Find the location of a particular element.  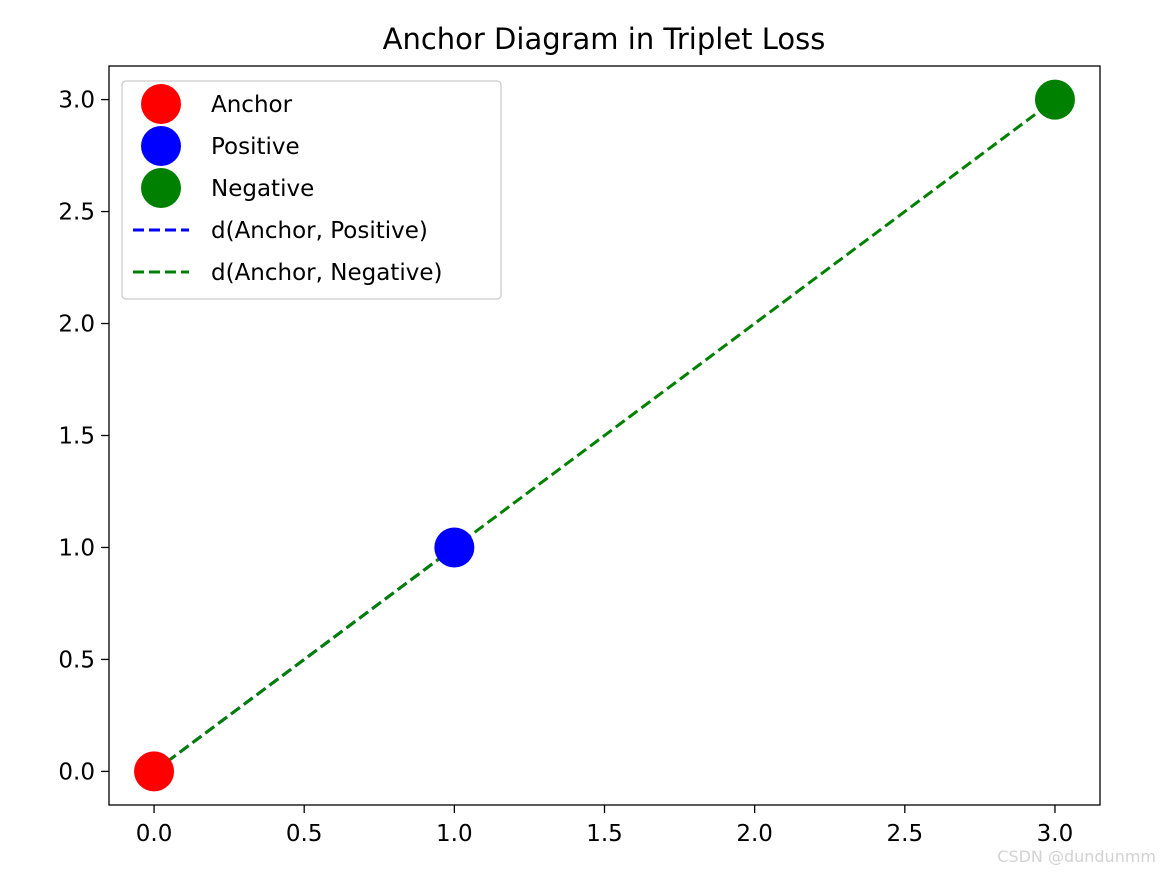

legend-label: Negative is located at coordinates (262, 189).